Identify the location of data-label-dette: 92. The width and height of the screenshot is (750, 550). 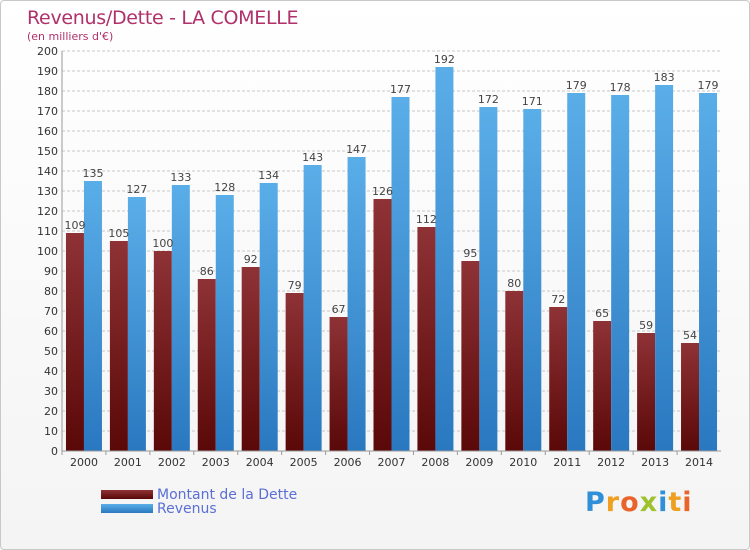
(251, 259).